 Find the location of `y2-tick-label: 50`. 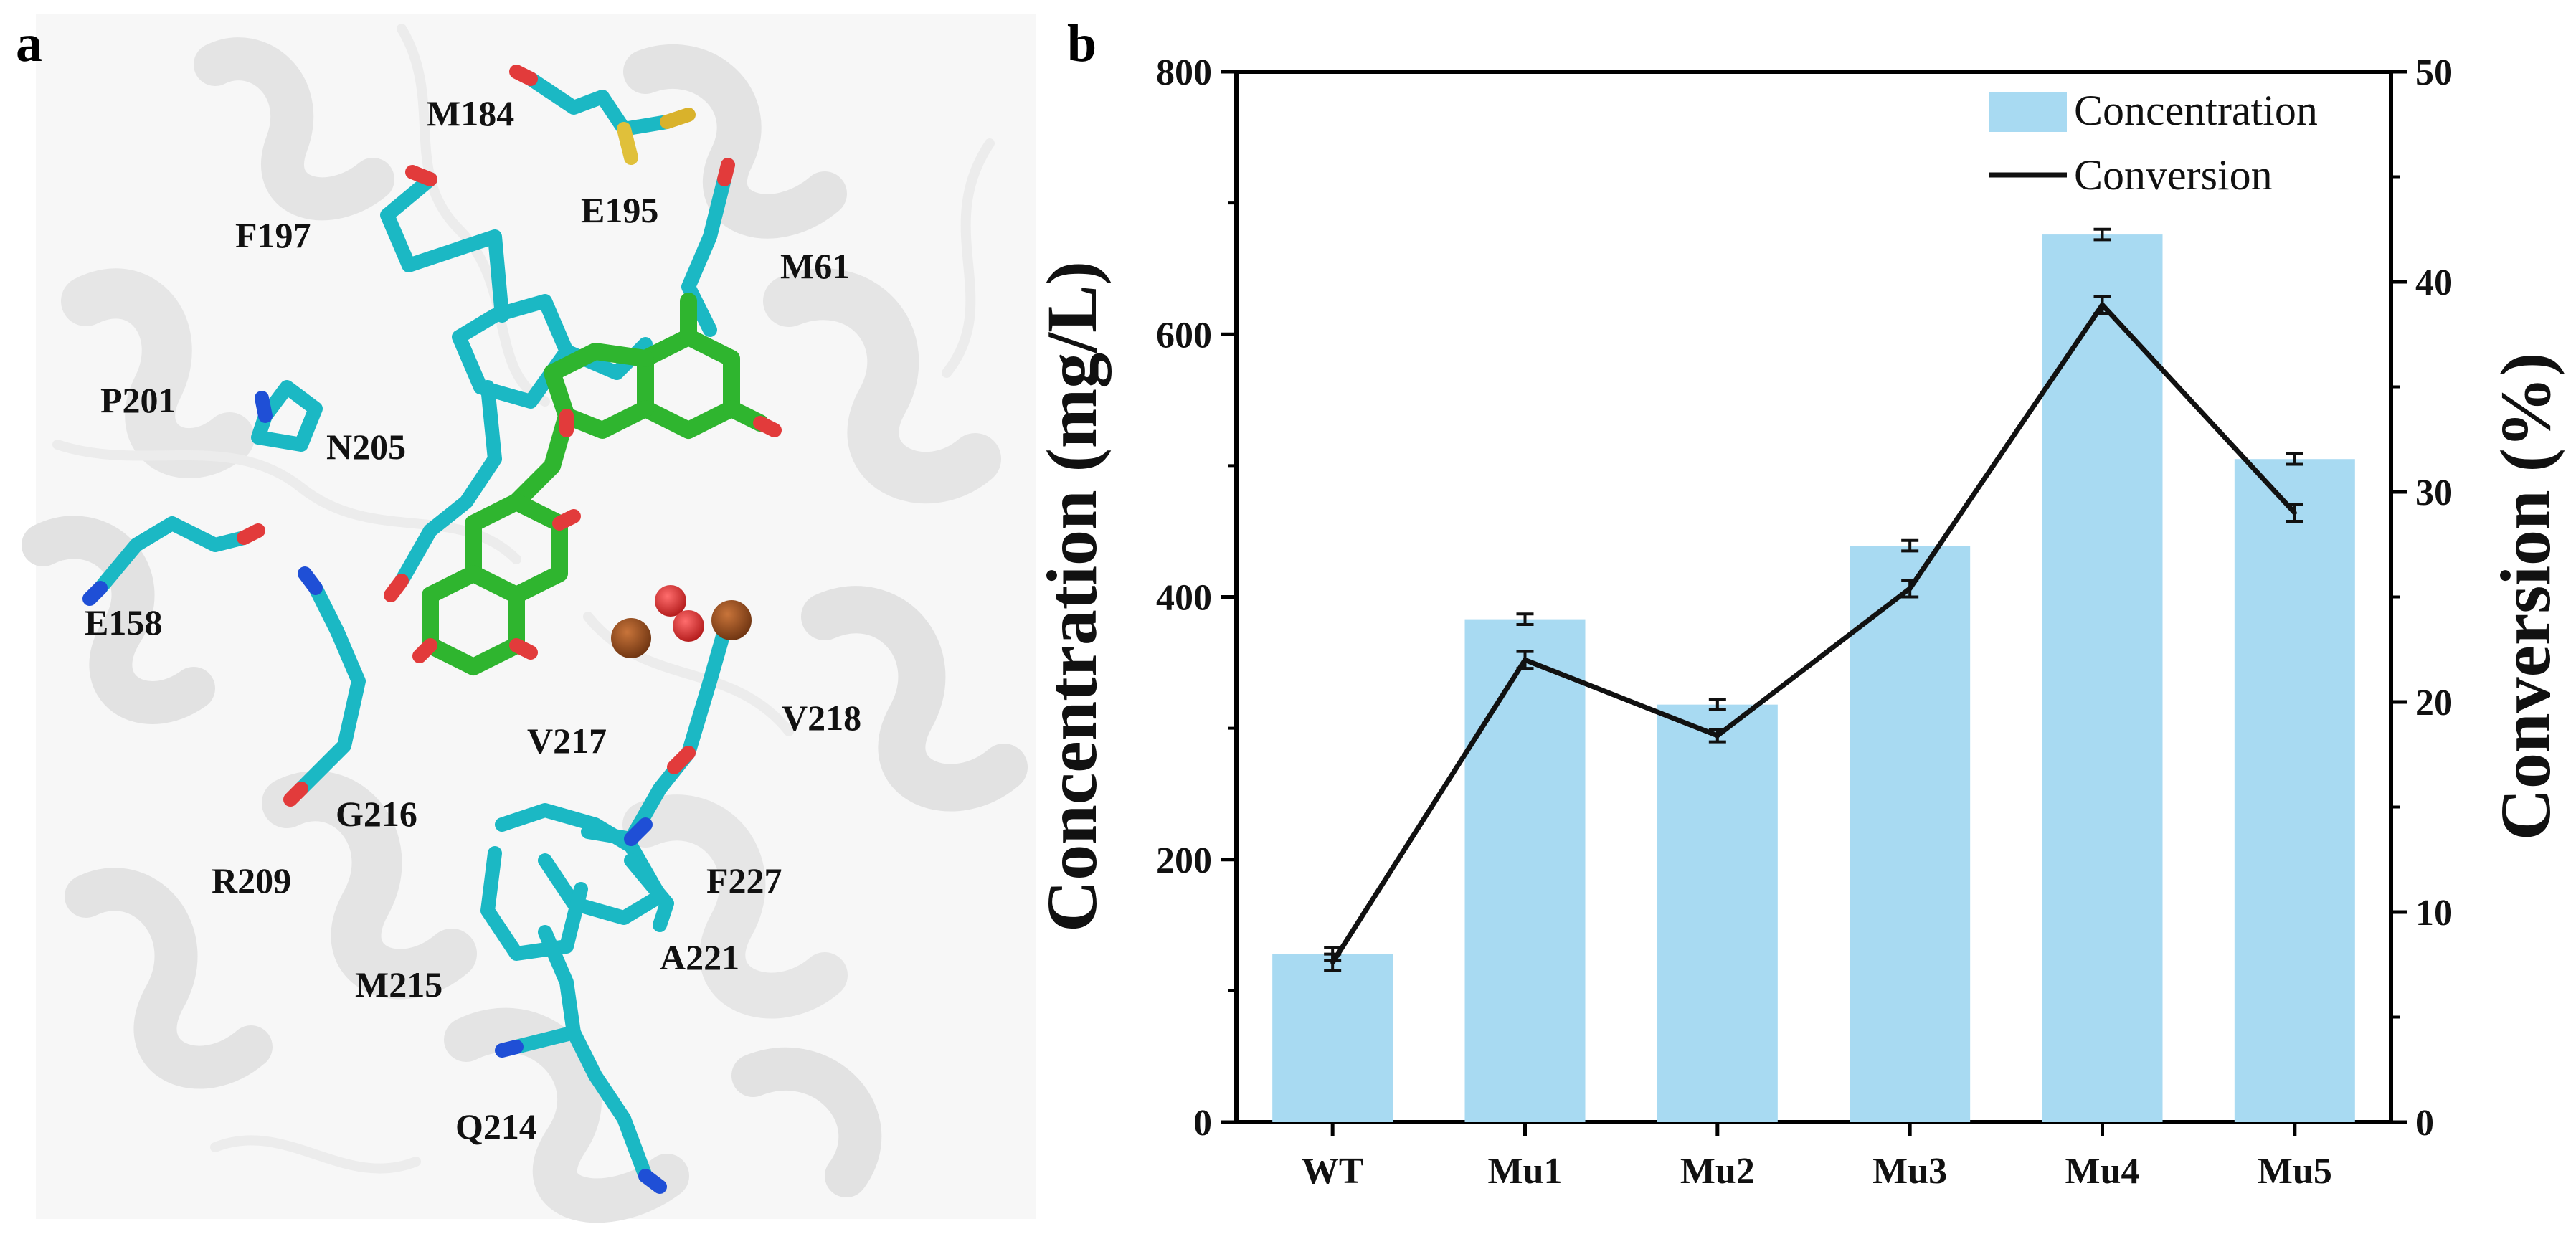

y2-tick-label: 50 is located at coordinates (2434, 72).